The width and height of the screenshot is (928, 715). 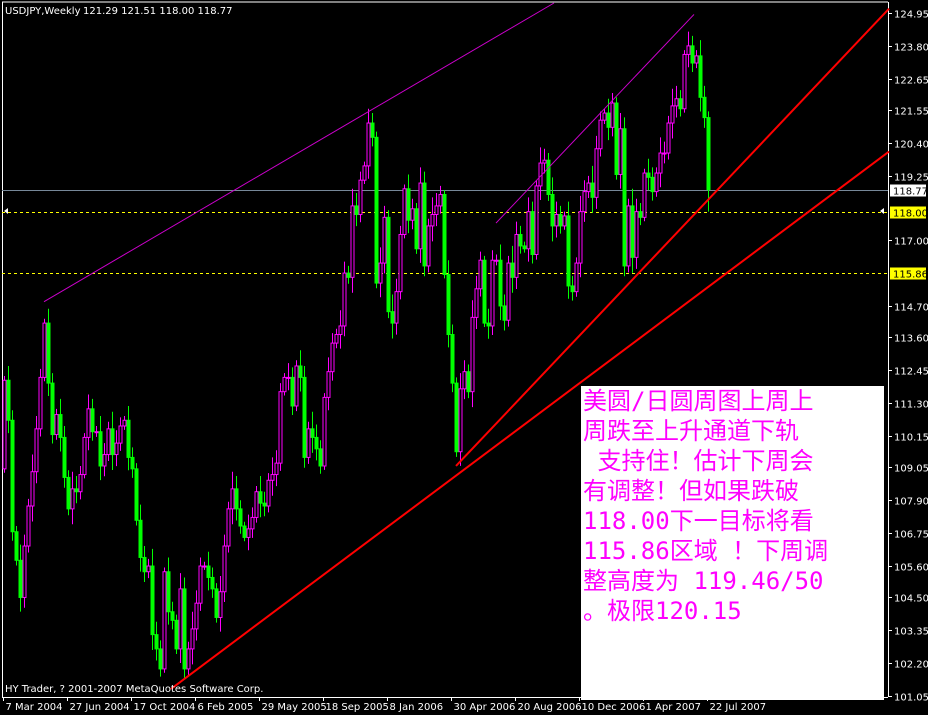 What do you see at coordinates (294, 707) in the screenshot?
I see `time-tick-label: 29 May 2005` at bounding box center [294, 707].